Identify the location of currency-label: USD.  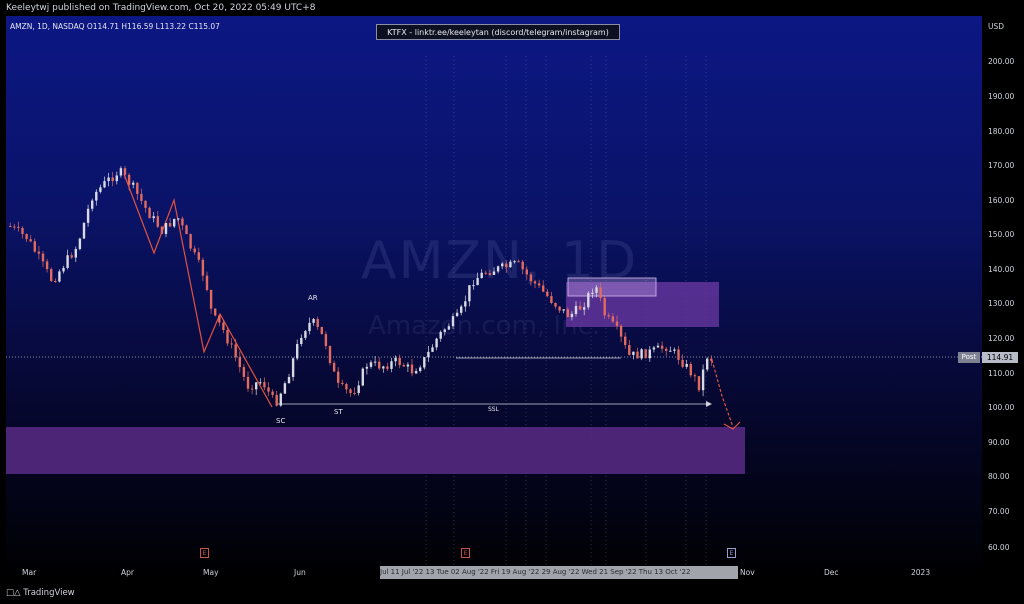
(996, 26).